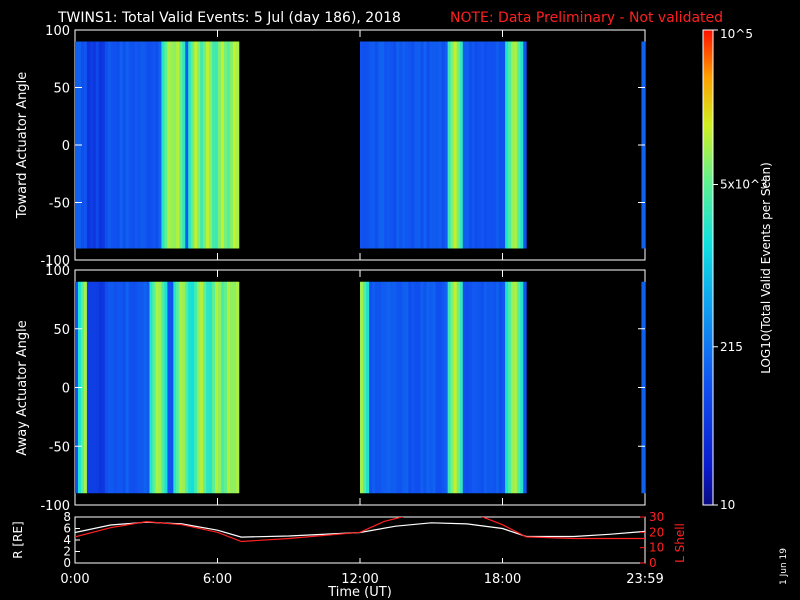  Describe the element at coordinates (731, 347) in the screenshot. I see `colorbar-tick-label: 215` at that location.